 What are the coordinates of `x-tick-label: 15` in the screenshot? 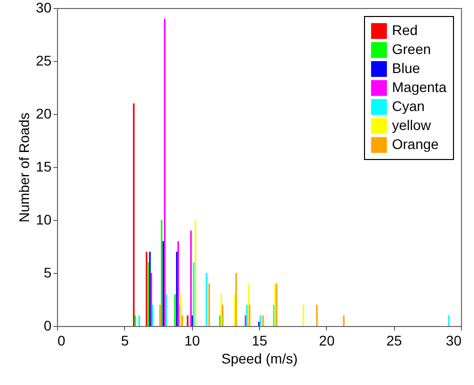 It's located at (260, 340).